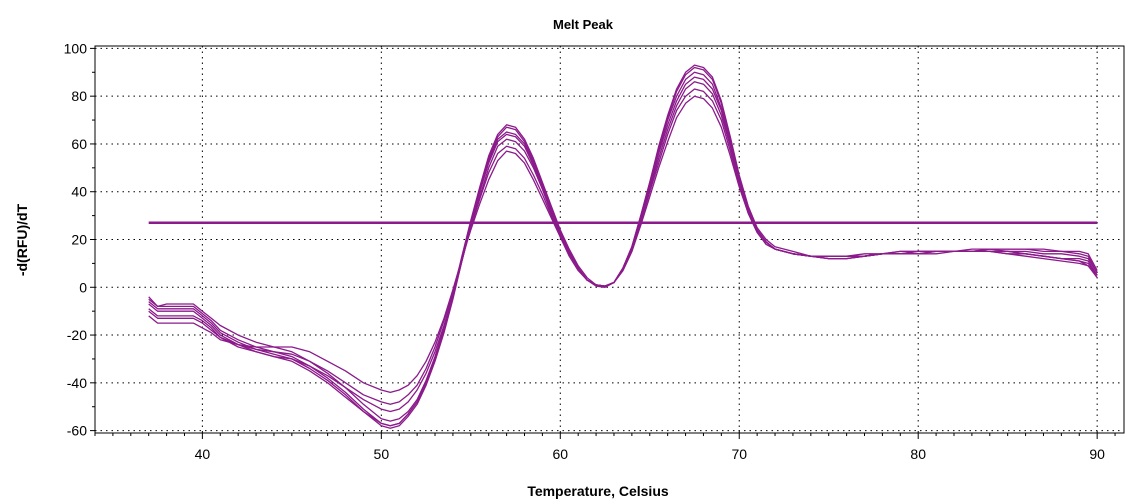  What do you see at coordinates (22, 239) in the screenshot?
I see `y-axis-title: -d(RFU)/dT` at bounding box center [22, 239].